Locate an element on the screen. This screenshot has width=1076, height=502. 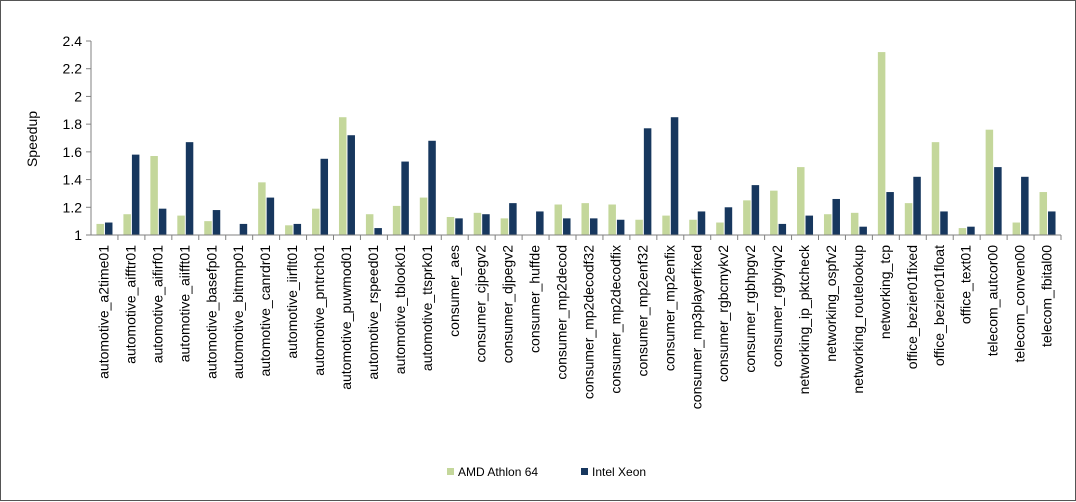
x-category-label: automotive_aifirf01 is located at coordinates (157, 304).